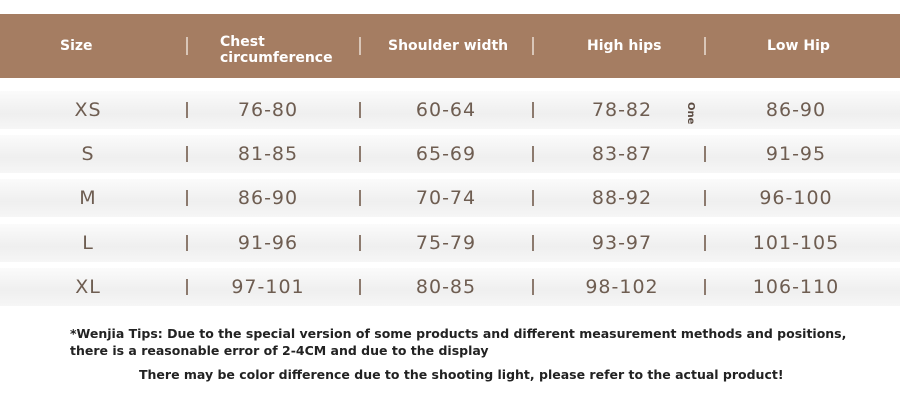 The image size is (900, 407). Describe the element at coordinates (624, 46) in the screenshot. I see `header-cell: High hips` at that location.